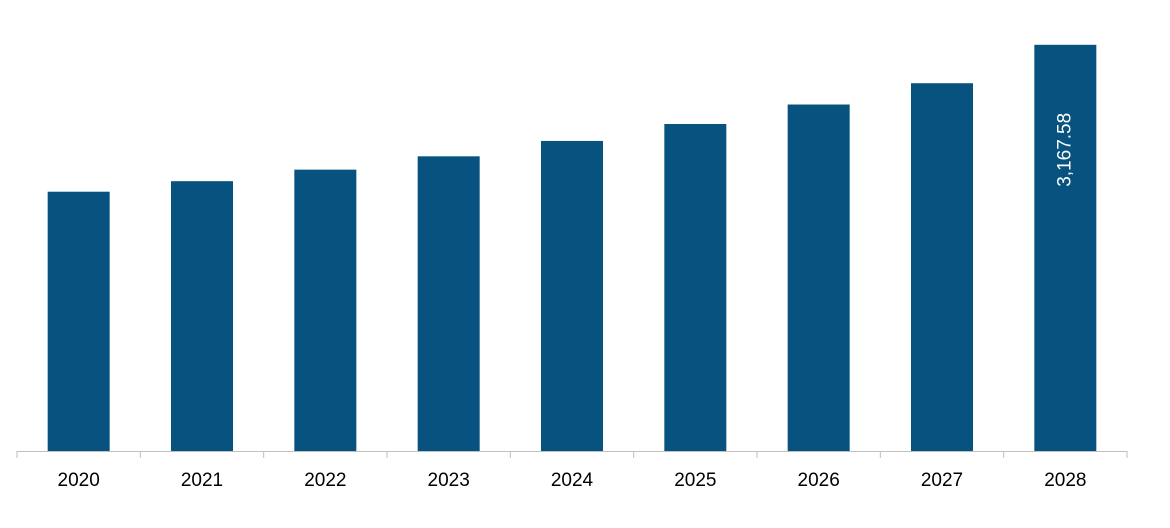  I want to click on x-tick-label-2028: 2028, so click(1065, 480).